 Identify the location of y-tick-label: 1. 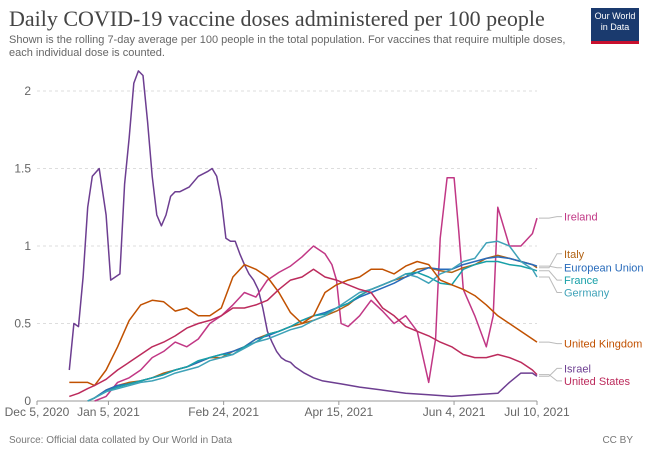
(27, 246).